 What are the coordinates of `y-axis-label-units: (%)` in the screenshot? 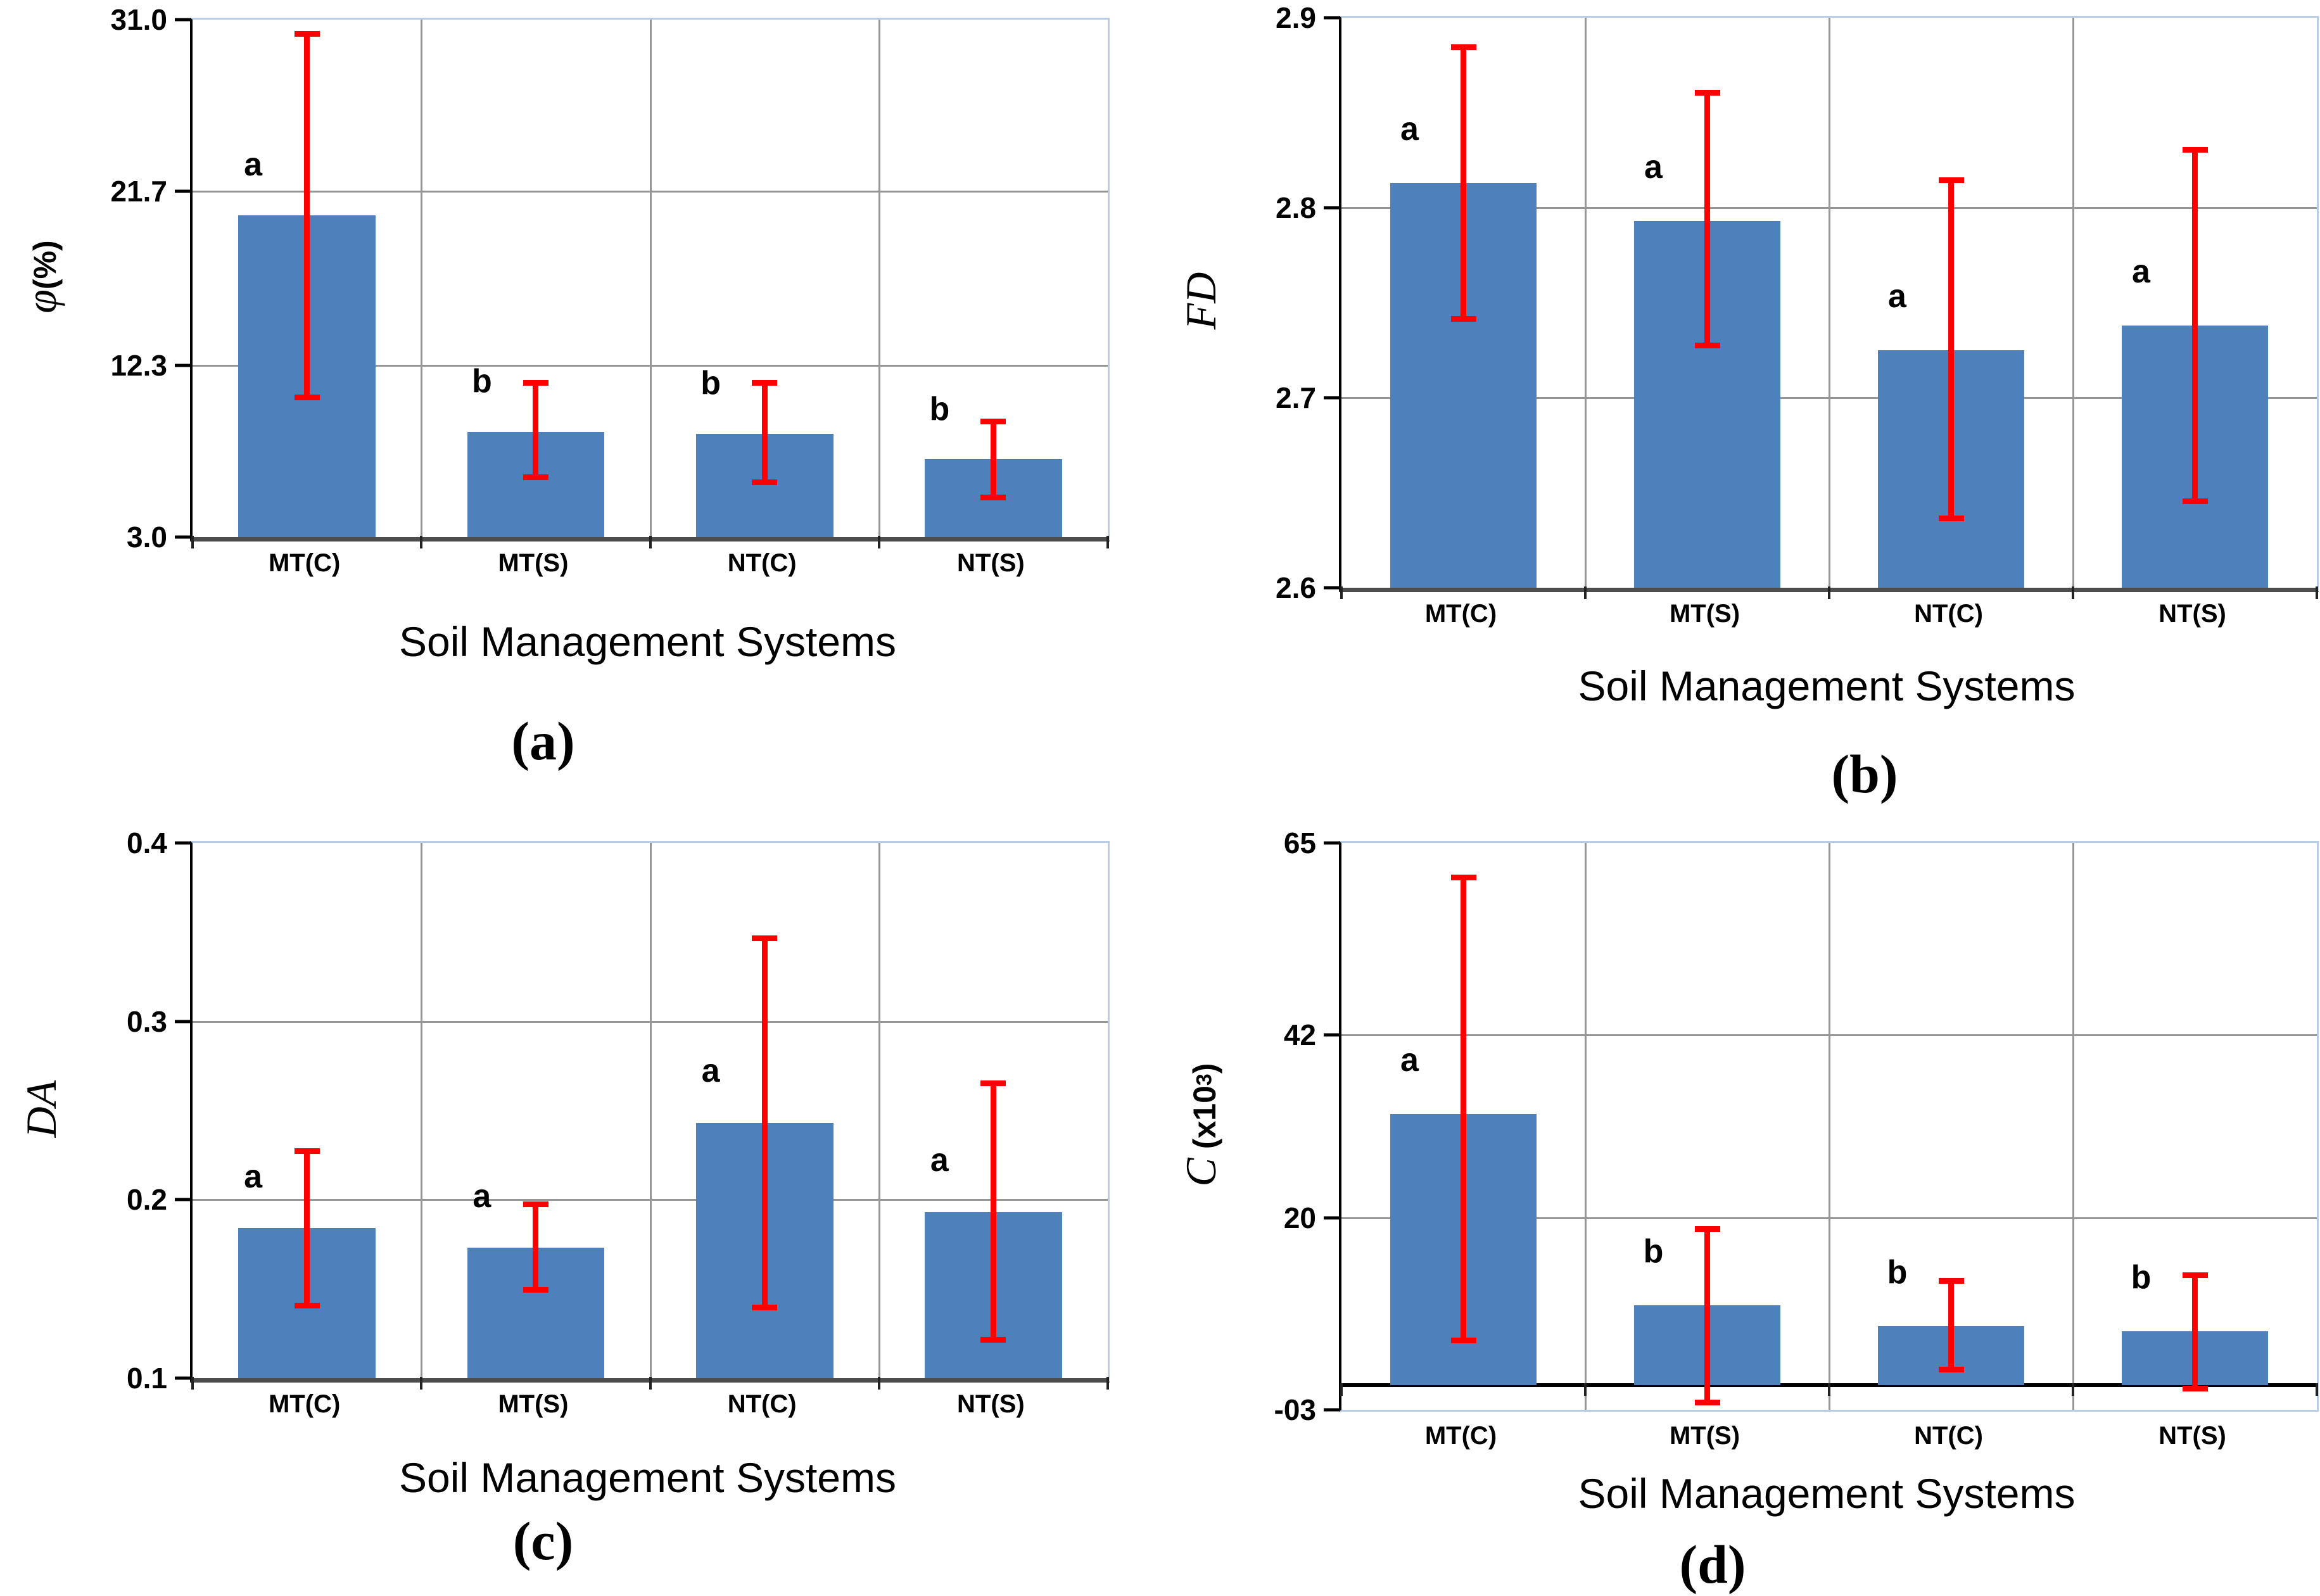 It's located at (45, 264).